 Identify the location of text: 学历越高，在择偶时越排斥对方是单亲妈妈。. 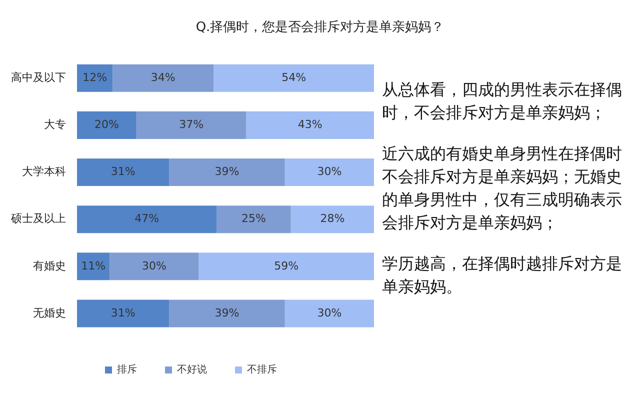
(502, 275).